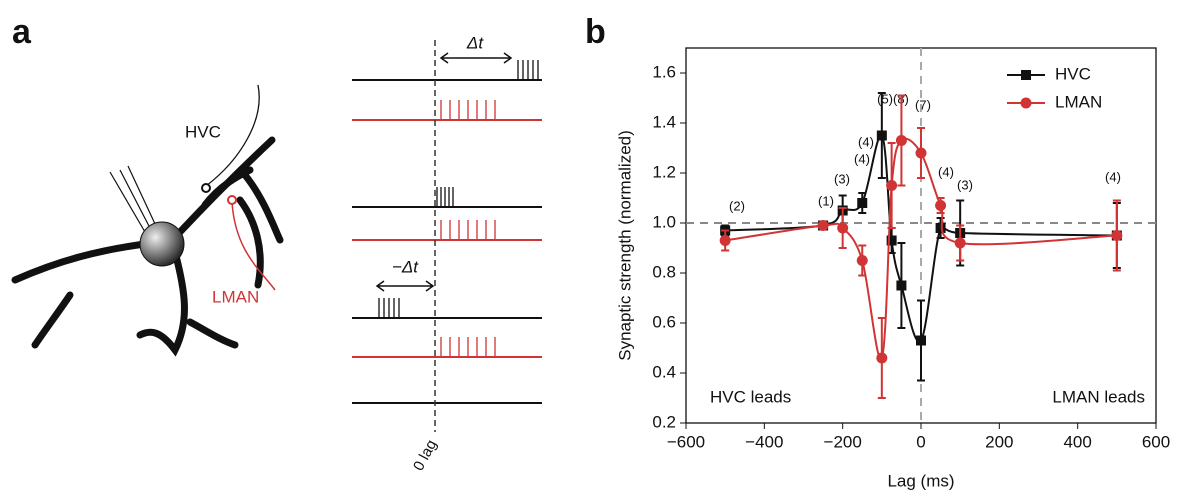 This screenshot has width=1180, height=497. I want to click on y-tick-label: 0.4, so click(664, 371).